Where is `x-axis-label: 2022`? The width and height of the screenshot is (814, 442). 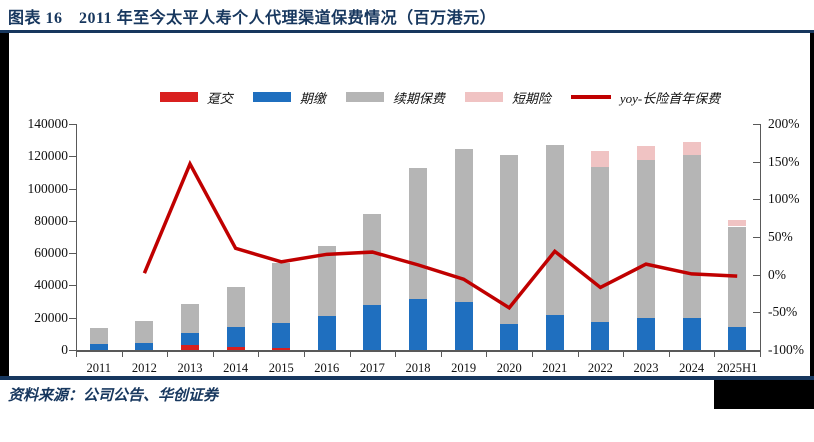
x-axis-label: 2022 is located at coordinates (600, 368).